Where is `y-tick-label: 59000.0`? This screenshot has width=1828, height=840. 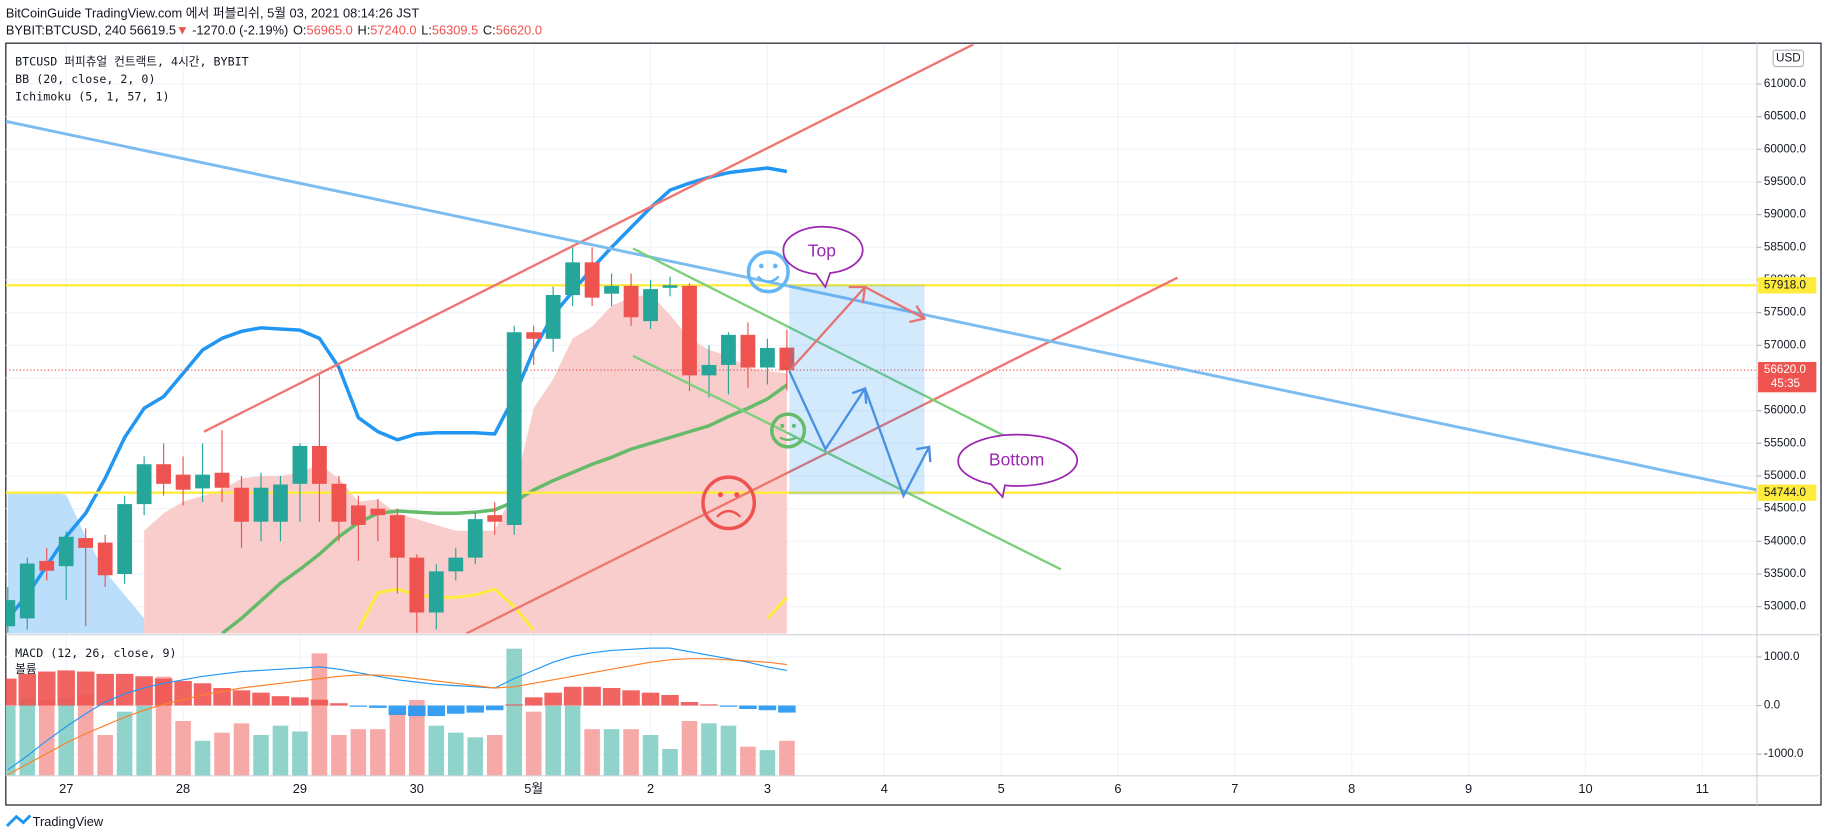 y-tick-label: 59000.0 is located at coordinates (1785, 214).